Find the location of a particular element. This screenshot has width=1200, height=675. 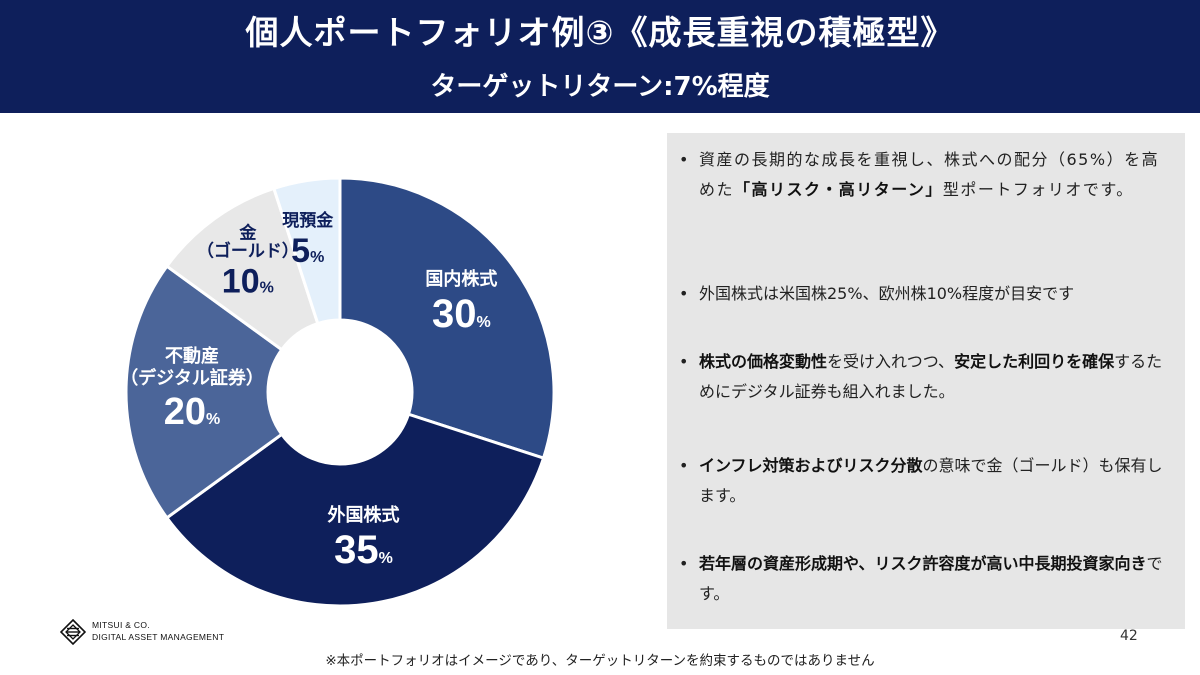

bullet-text: 外国株式は米国株25%、欧州株10%程度が目安です is located at coordinates (924, 294).